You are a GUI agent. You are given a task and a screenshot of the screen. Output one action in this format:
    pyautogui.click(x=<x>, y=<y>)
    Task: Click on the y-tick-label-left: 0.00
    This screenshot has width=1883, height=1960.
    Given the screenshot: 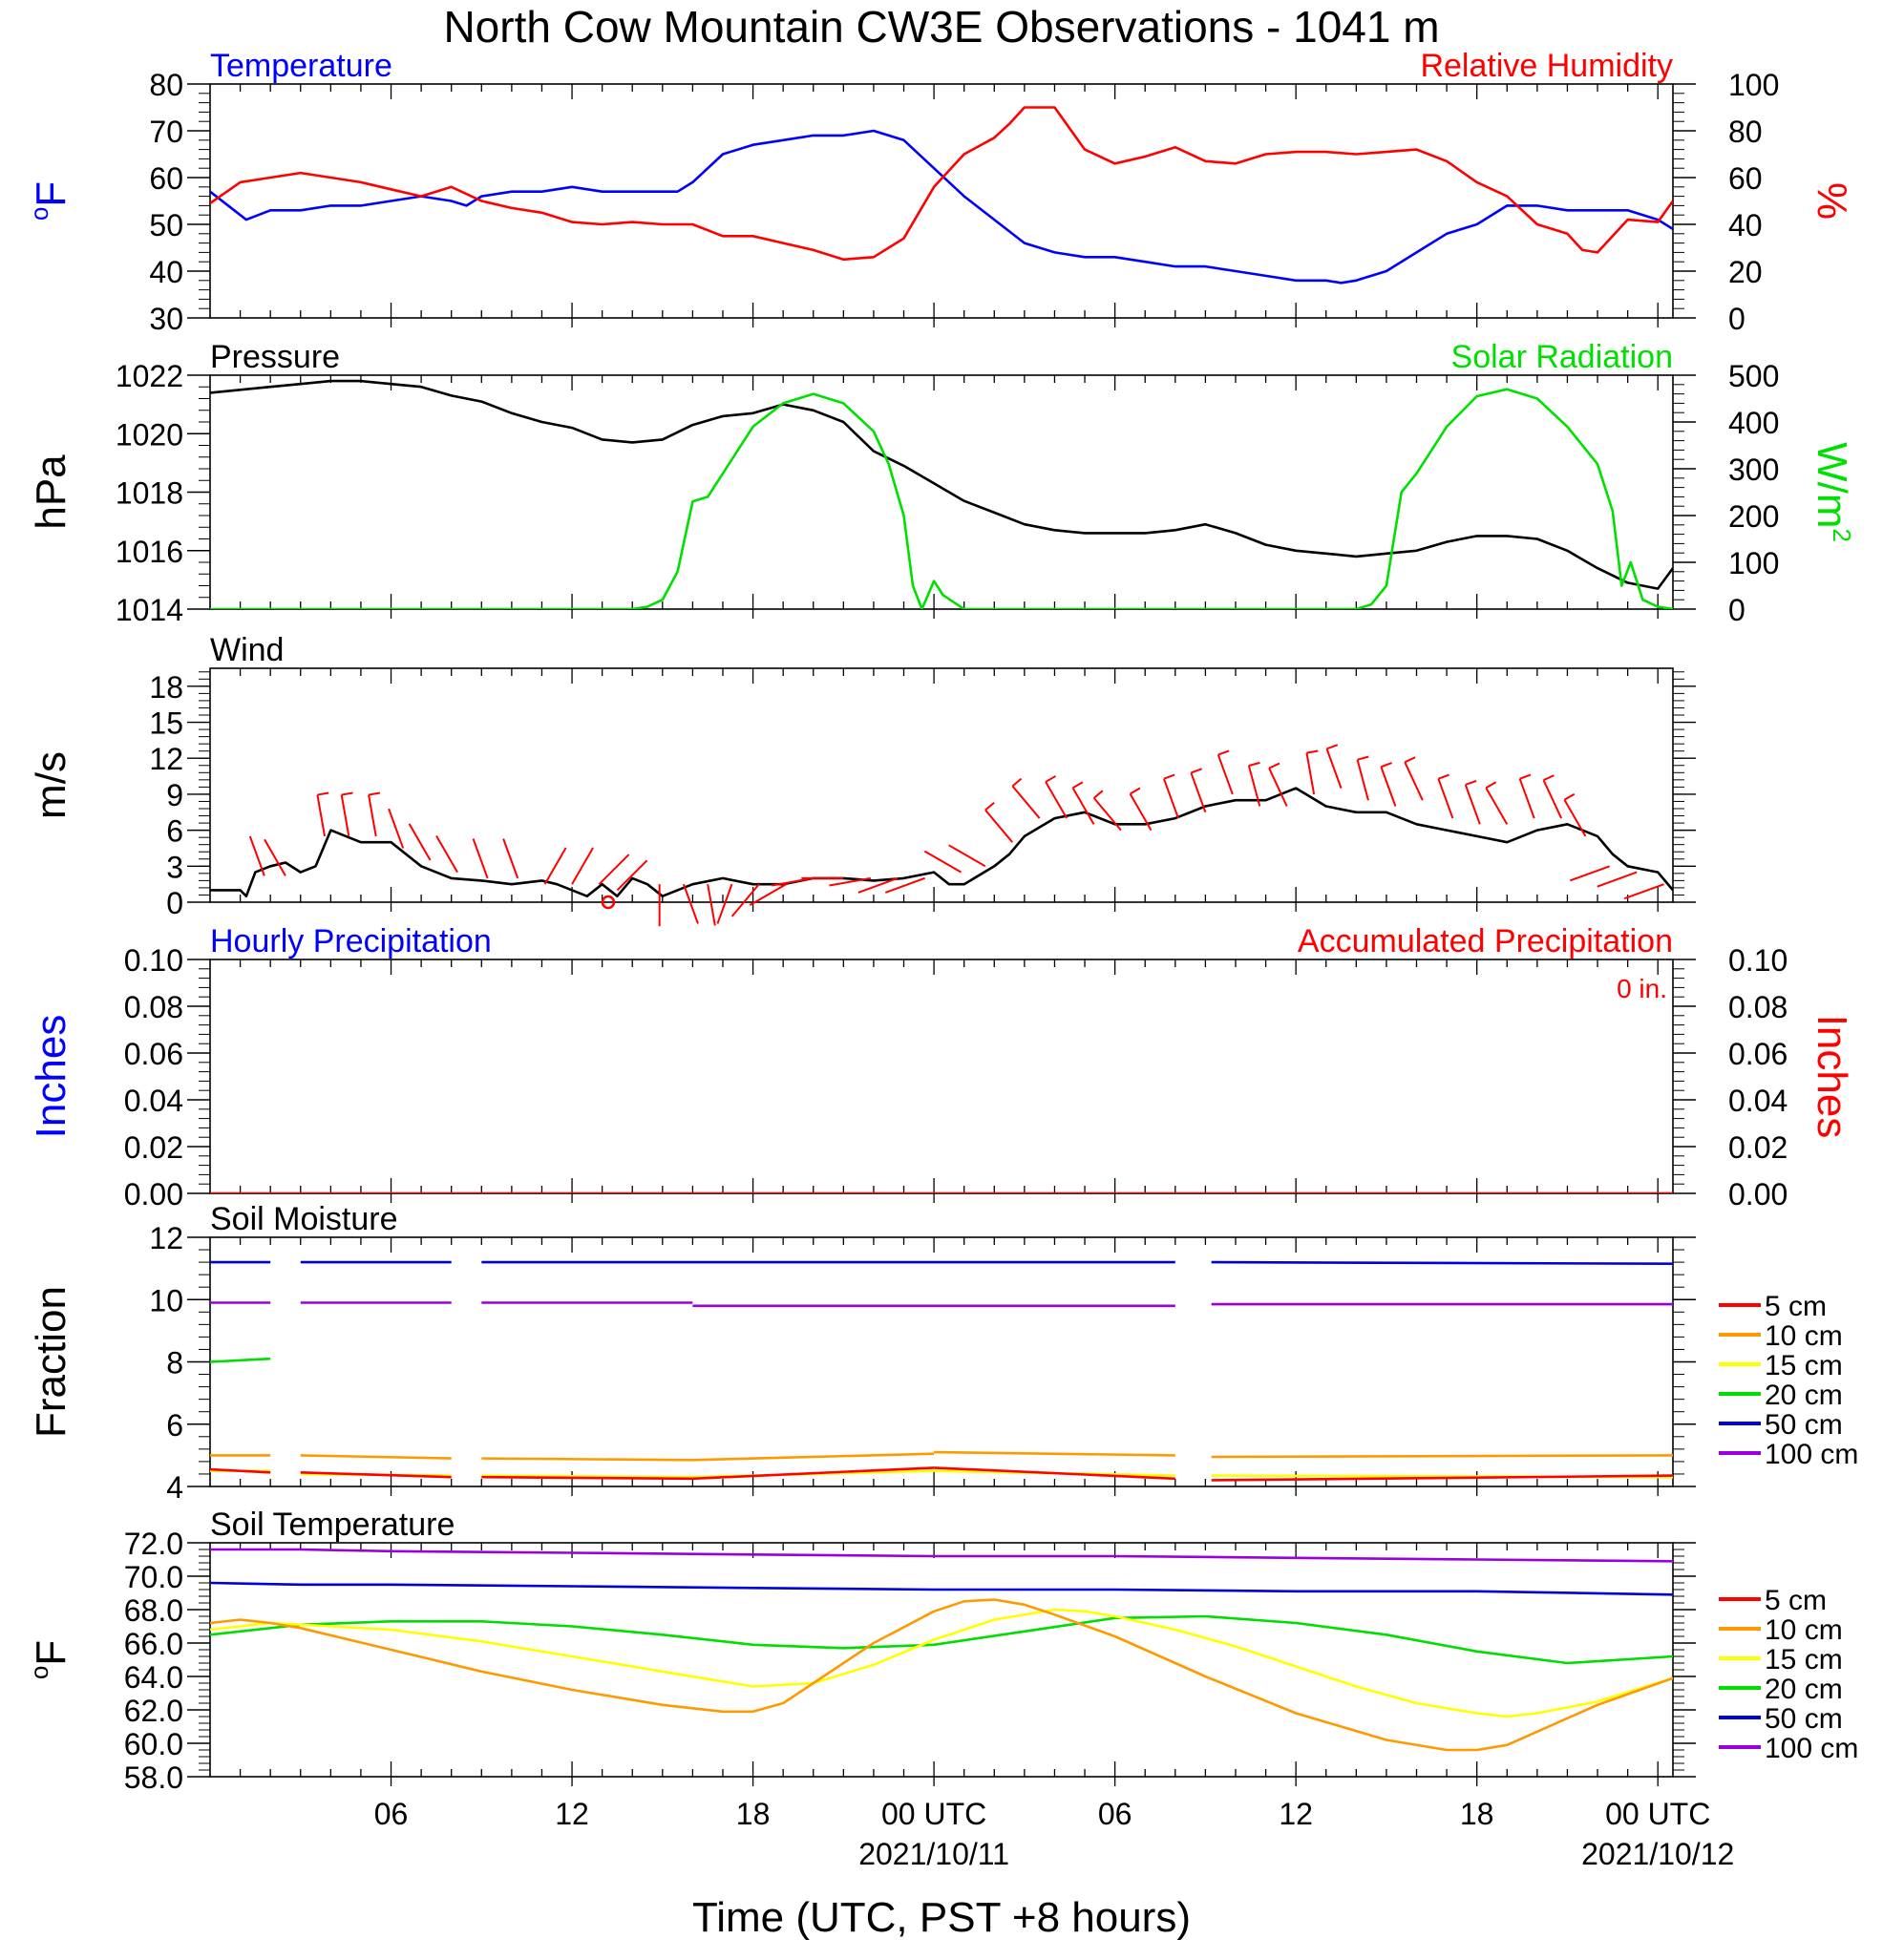 What is the action you would take?
    pyautogui.click(x=153, y=1194)
    